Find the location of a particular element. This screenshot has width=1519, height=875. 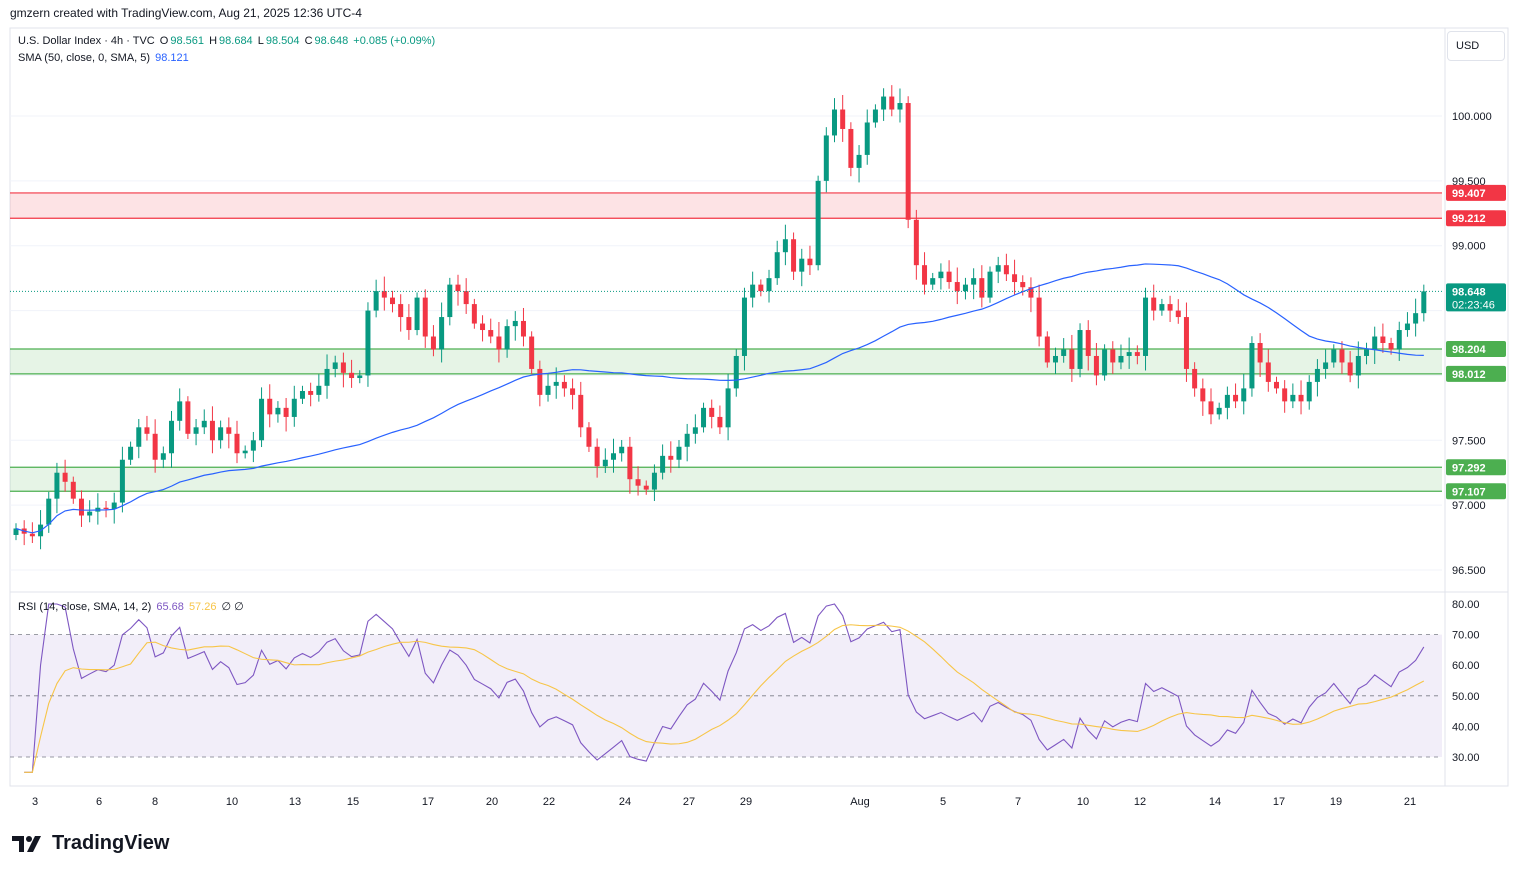

price-label-value: 99.407 is located at coordinates (1469, 194).